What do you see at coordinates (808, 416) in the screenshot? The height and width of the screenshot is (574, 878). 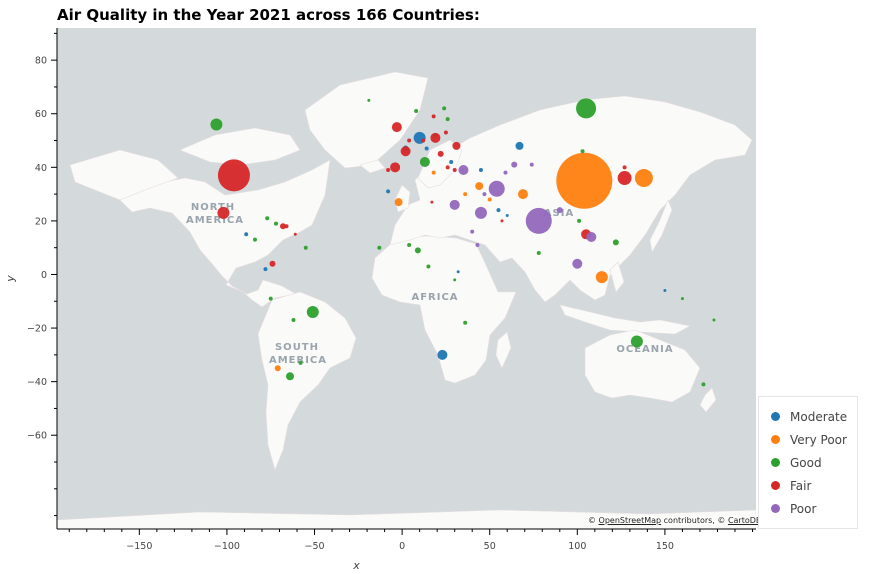 I see `legend-item-moderate: Moderate` at bounding box center [808, 416].